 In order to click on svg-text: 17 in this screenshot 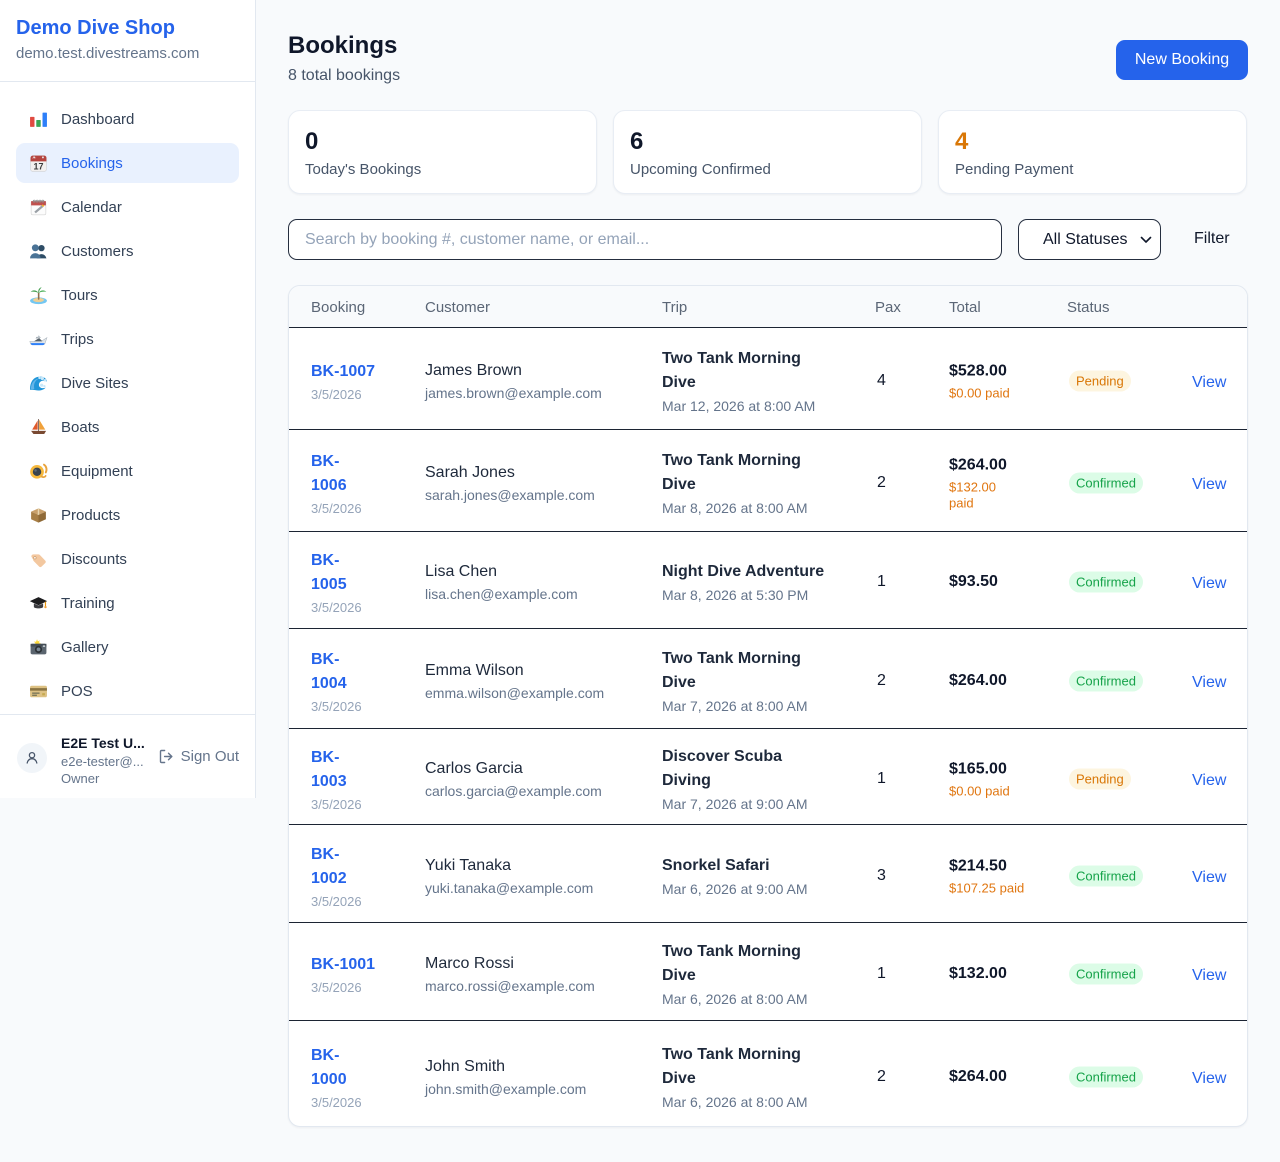, I will do `click(39, 166)`.